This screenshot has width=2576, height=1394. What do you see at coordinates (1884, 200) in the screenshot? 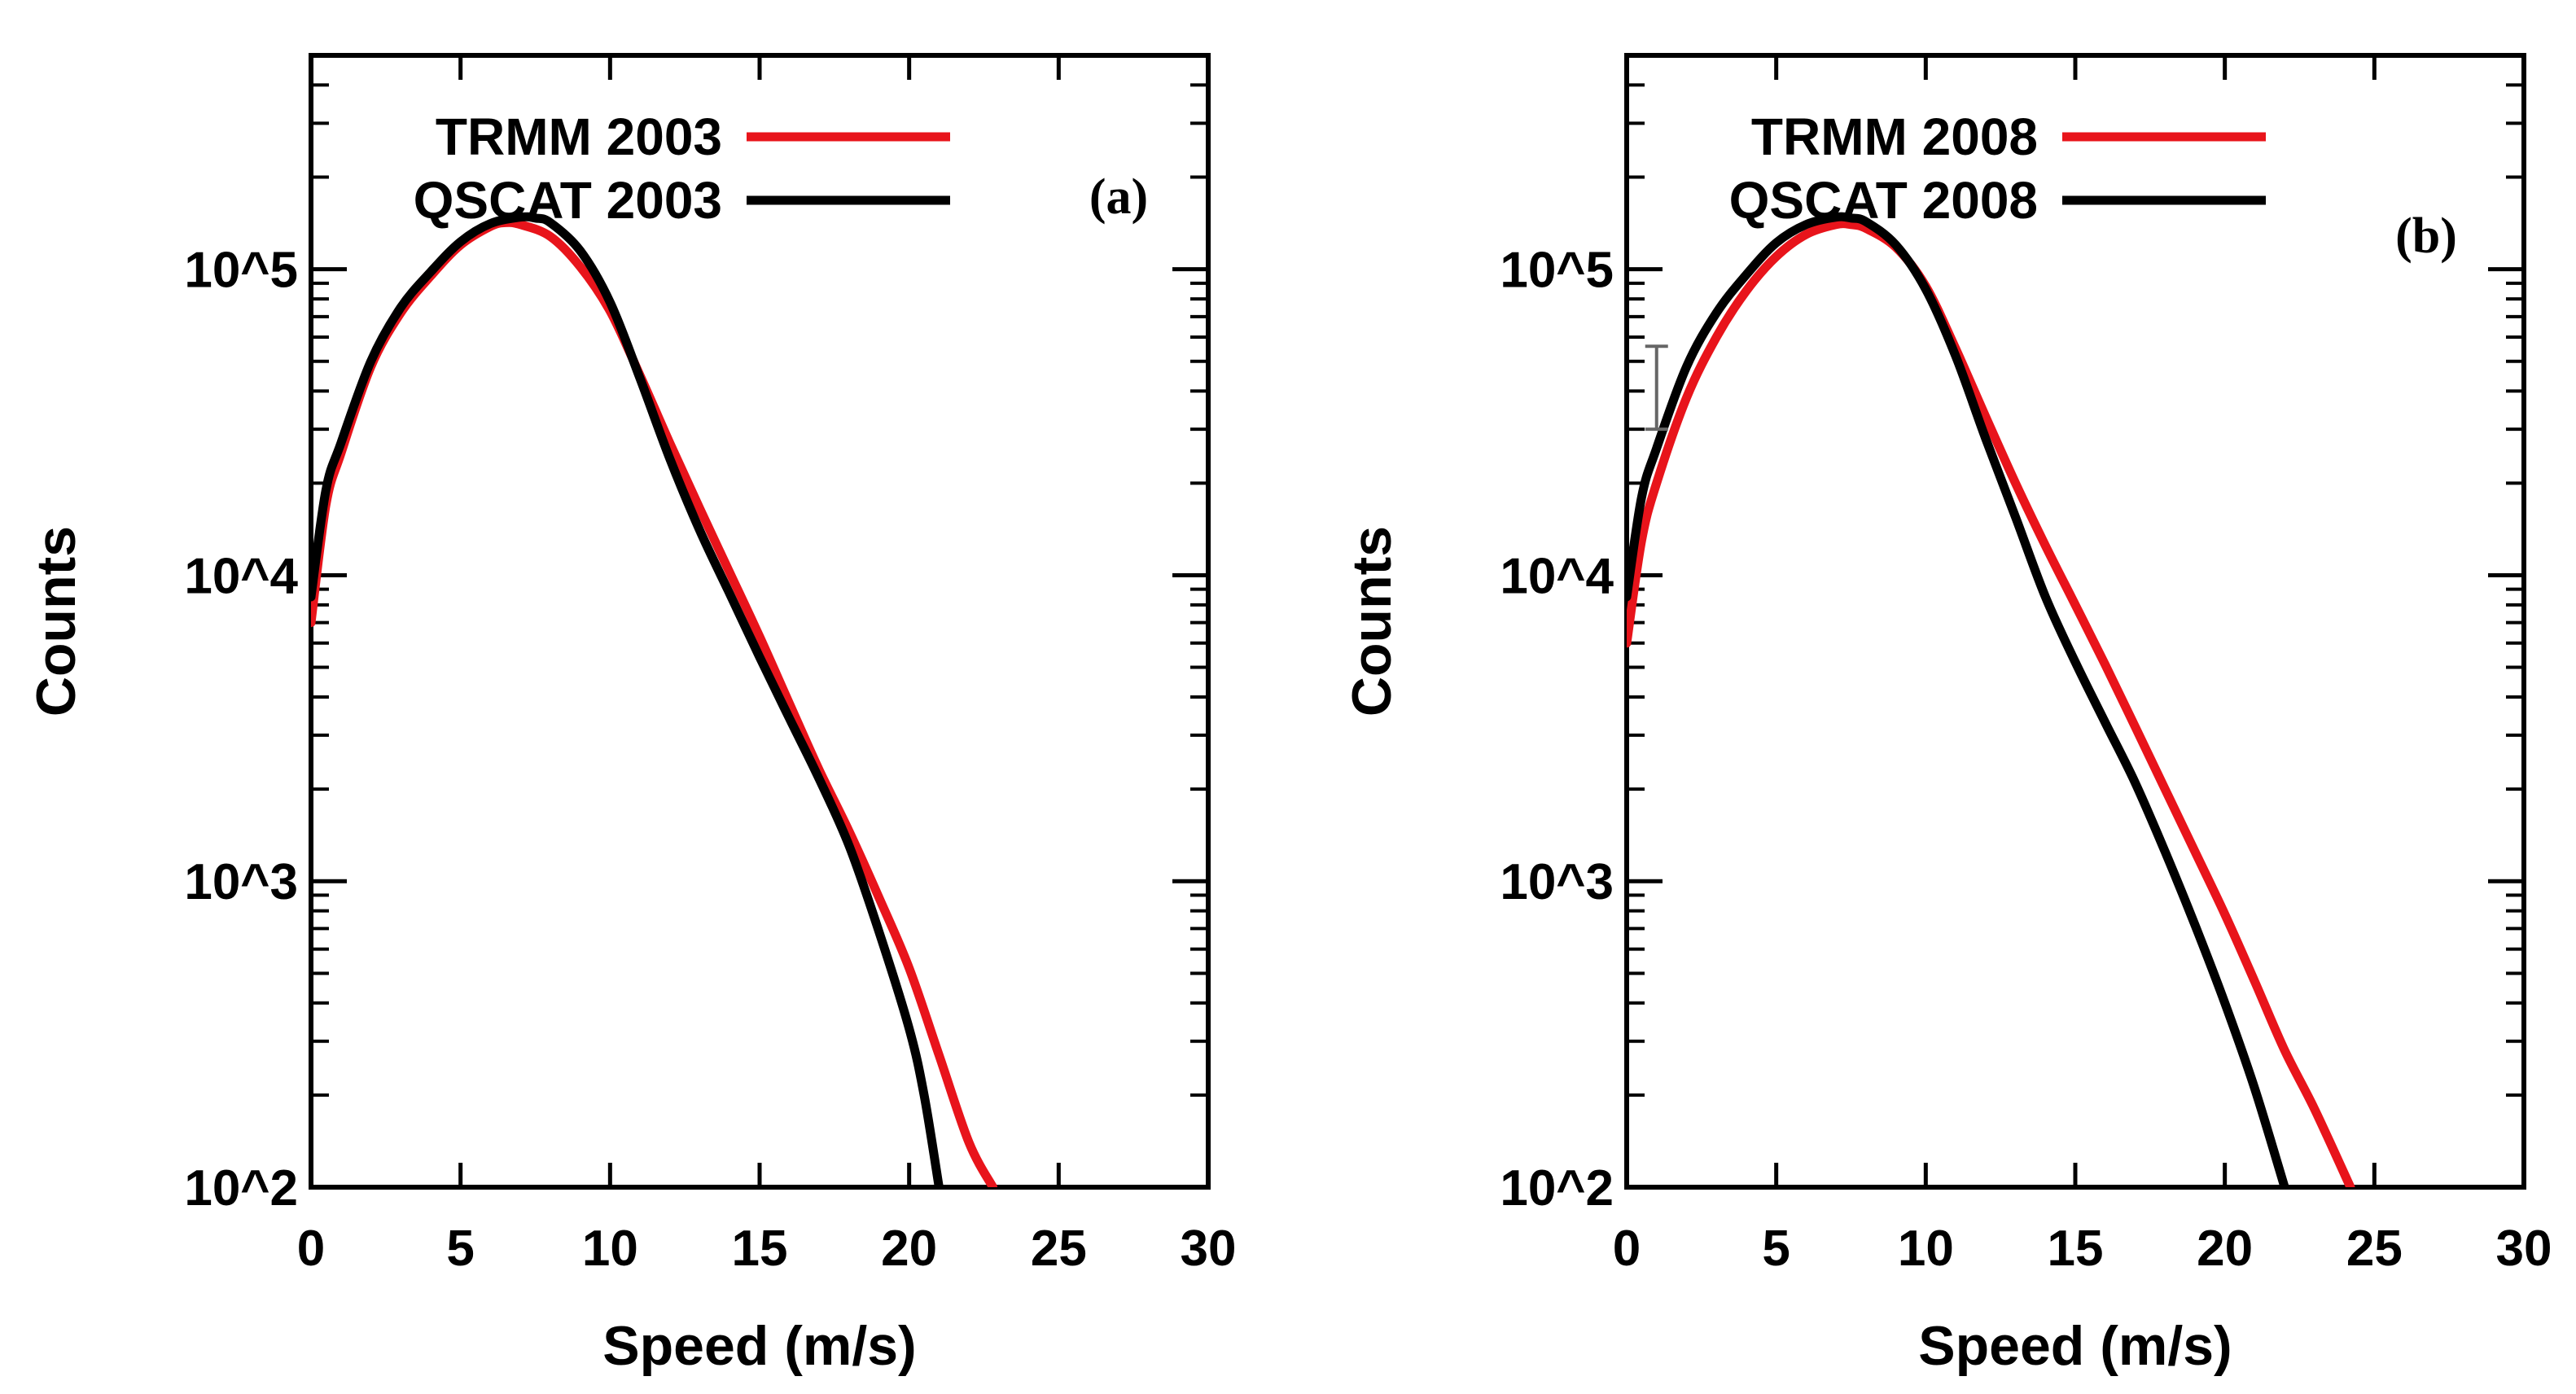
I see `legend-label-qscat-2008: QSCAT 2008` at bounding box center [1884, 200].